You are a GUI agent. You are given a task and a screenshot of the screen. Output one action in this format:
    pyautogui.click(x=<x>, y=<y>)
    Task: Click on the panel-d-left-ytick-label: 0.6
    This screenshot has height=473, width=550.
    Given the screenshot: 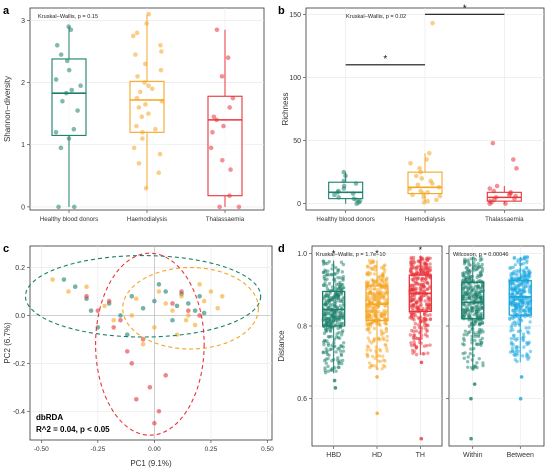 What is the action you would take?
    pyautogui.click(x=302, y=399)
    